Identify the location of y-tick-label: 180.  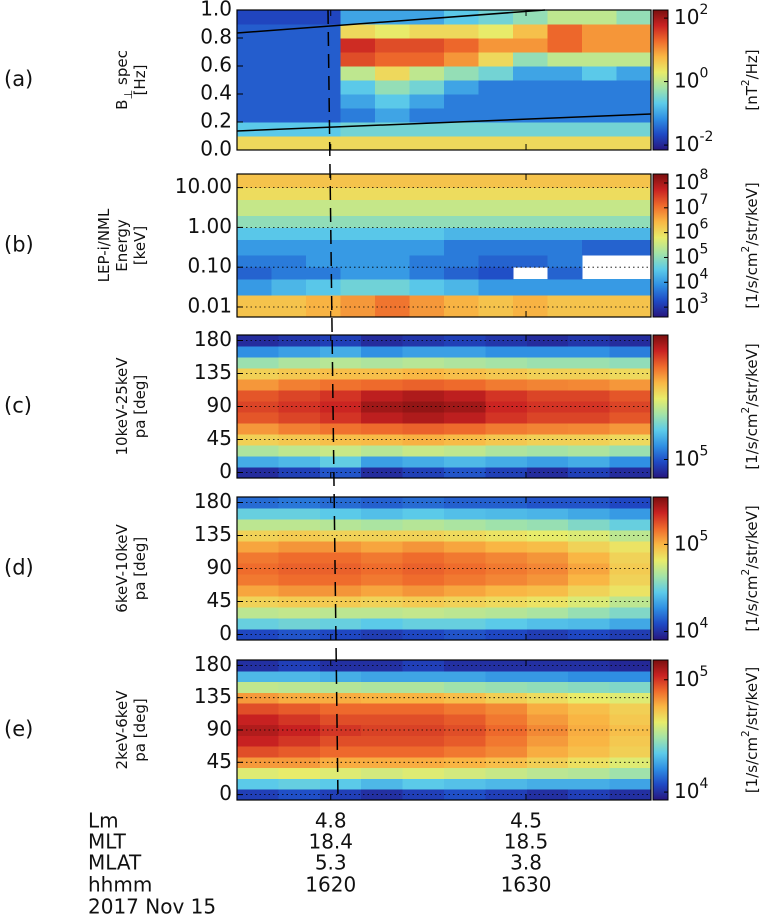
(213, 664).